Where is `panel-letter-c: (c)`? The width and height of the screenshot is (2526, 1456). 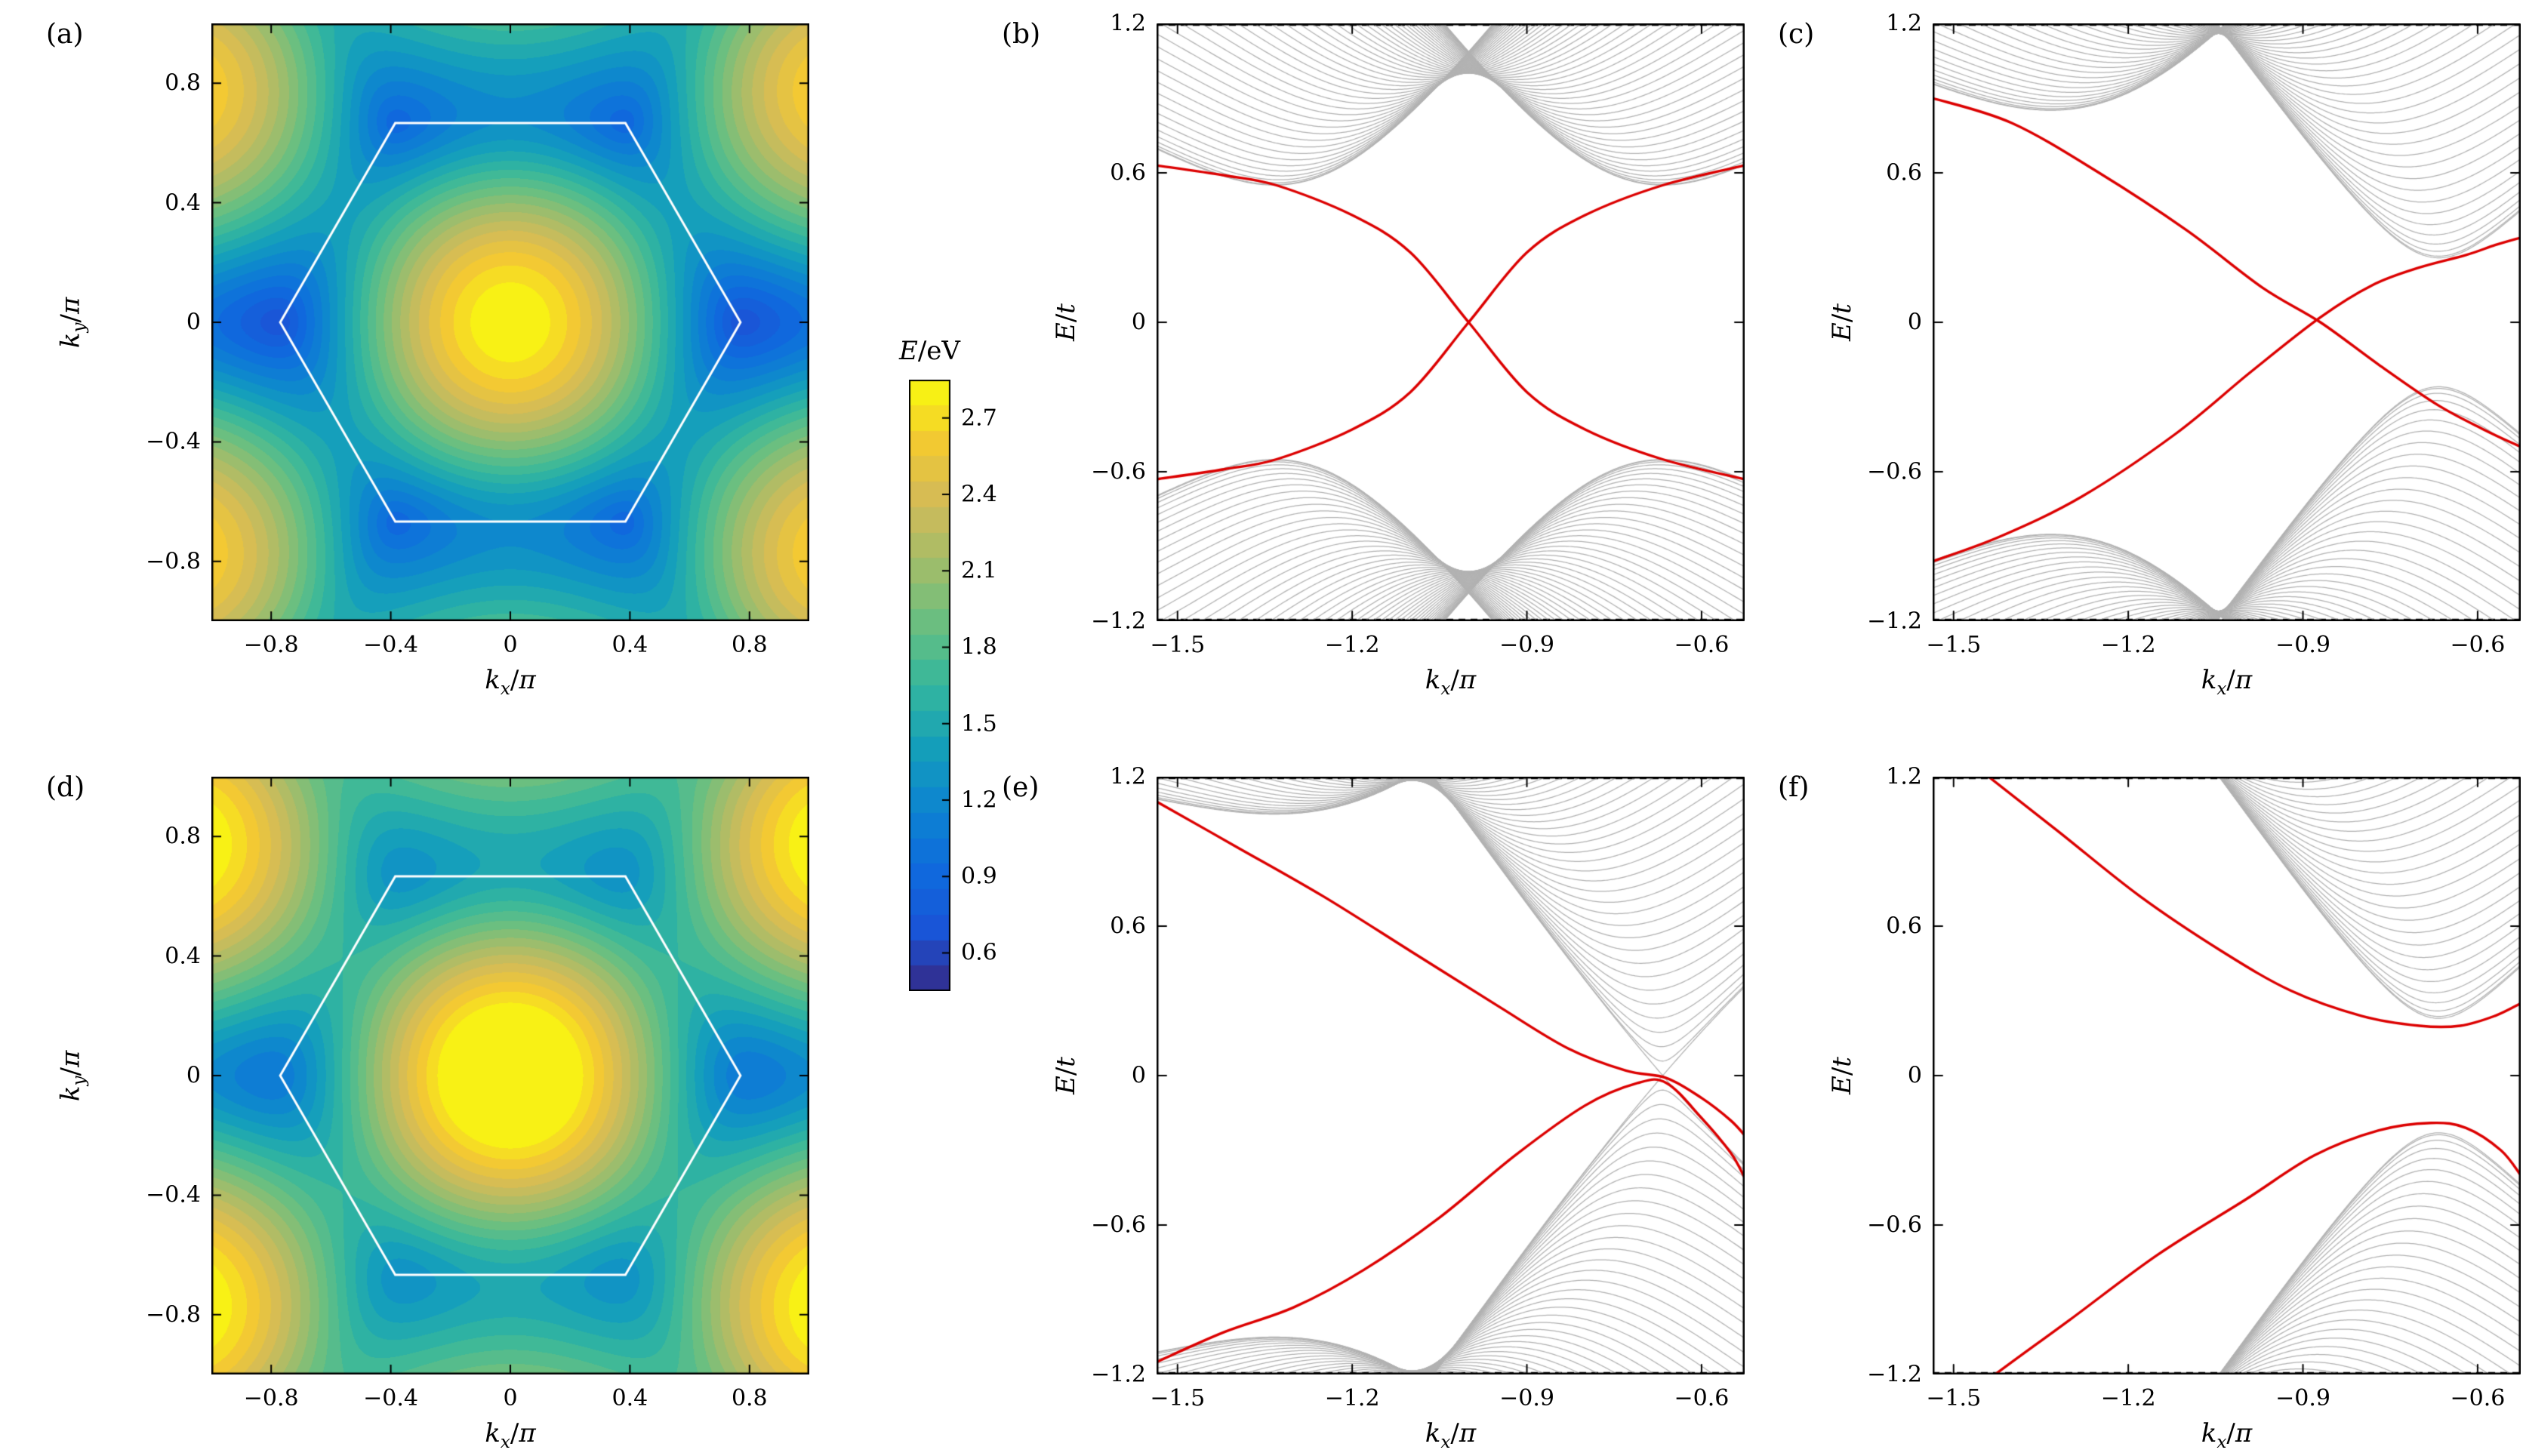 panel-letter-c: (c) is located at coordinates (1796, 34).